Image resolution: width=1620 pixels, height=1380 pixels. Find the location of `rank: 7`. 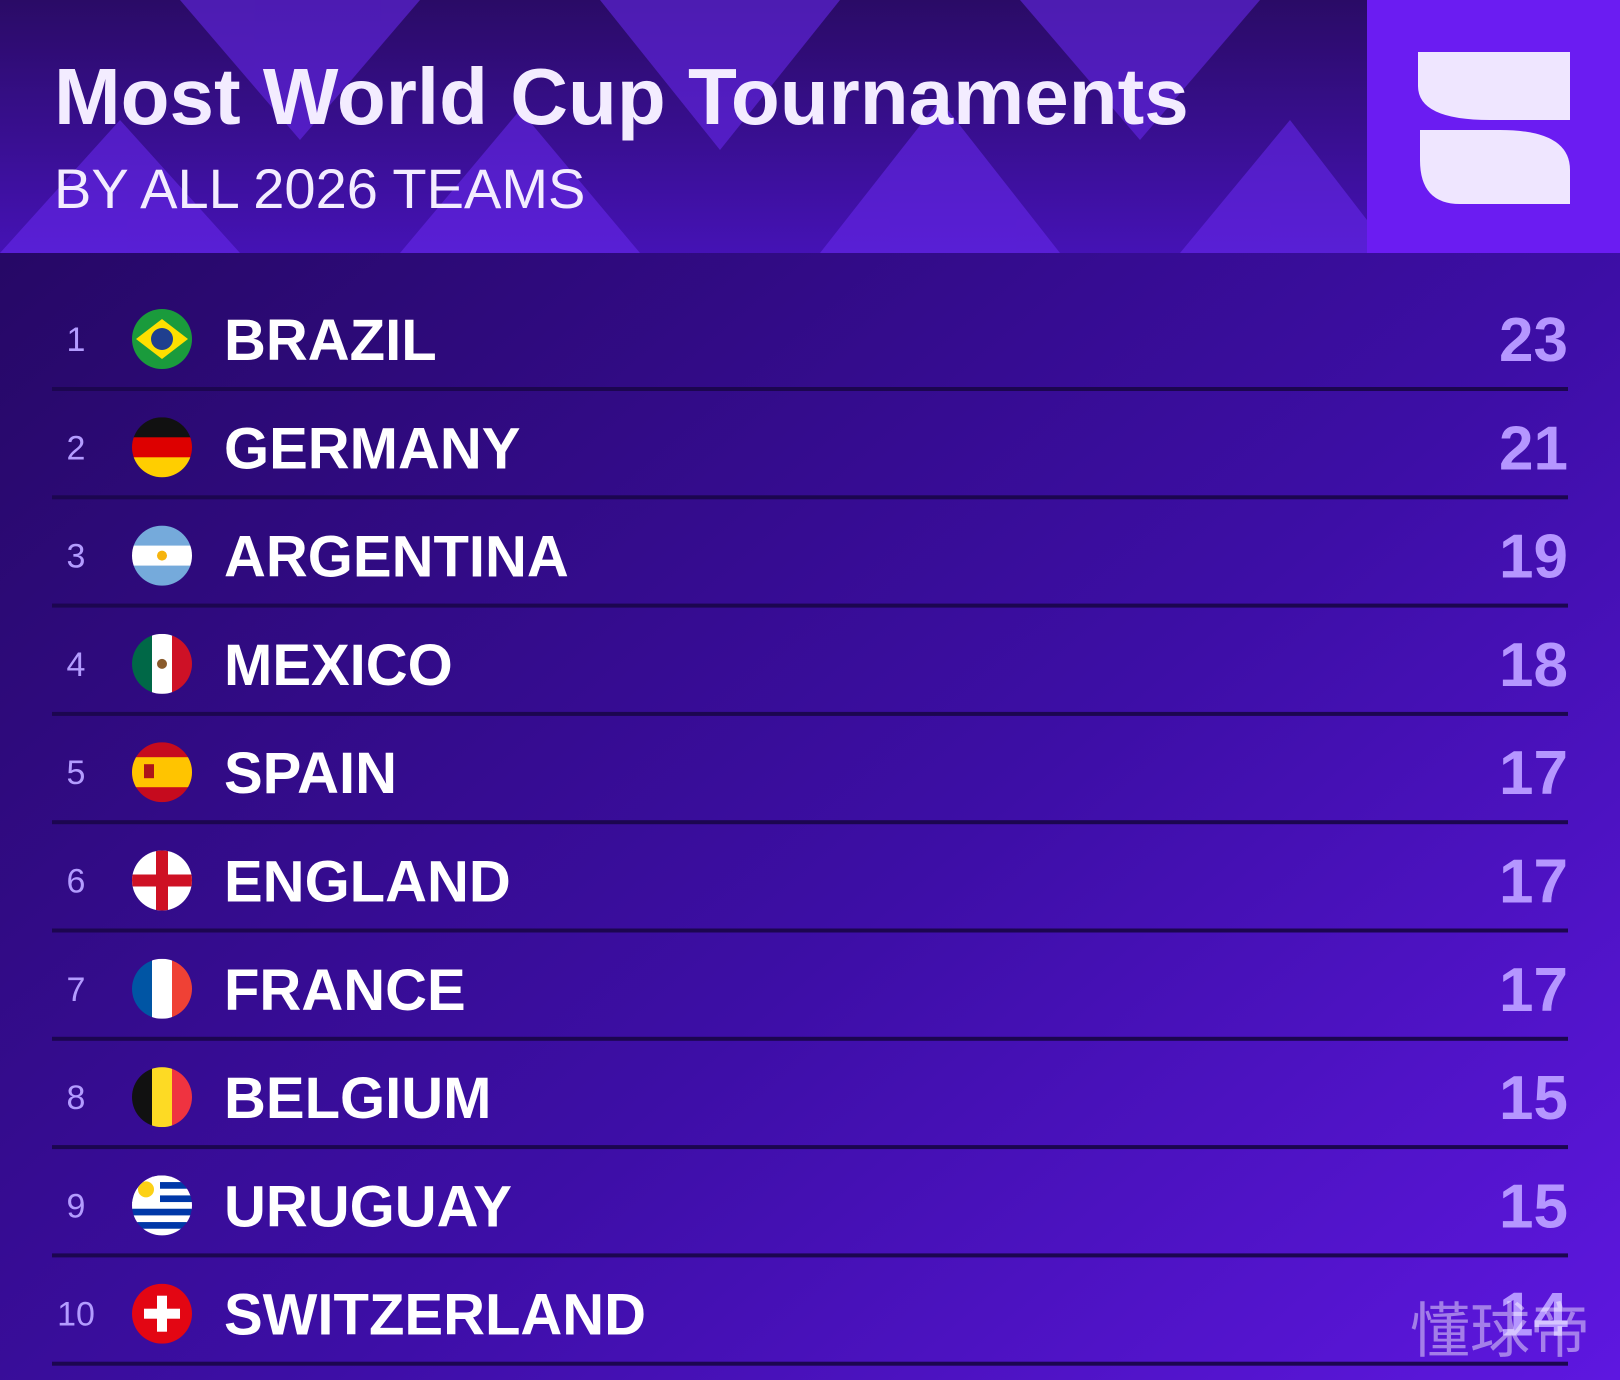

rank: 7 is located at coordinates (76, 990).